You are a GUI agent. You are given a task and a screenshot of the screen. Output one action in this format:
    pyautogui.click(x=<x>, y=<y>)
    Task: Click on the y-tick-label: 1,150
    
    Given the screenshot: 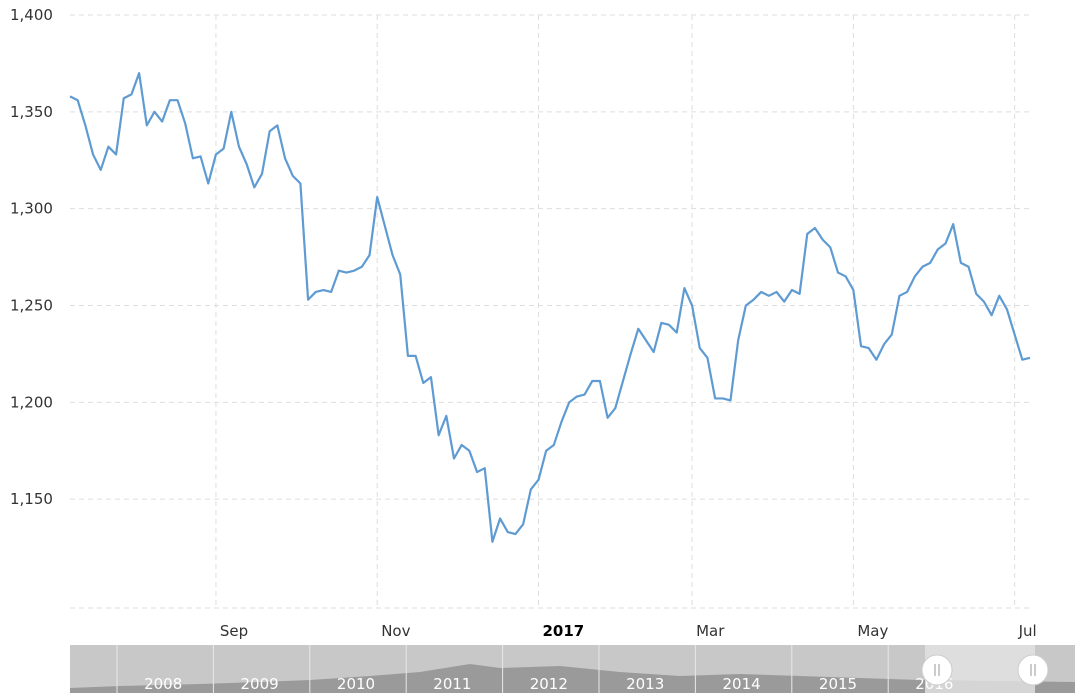 What is the action you would take?
    pyautogui.click(x=31, y=499)
    